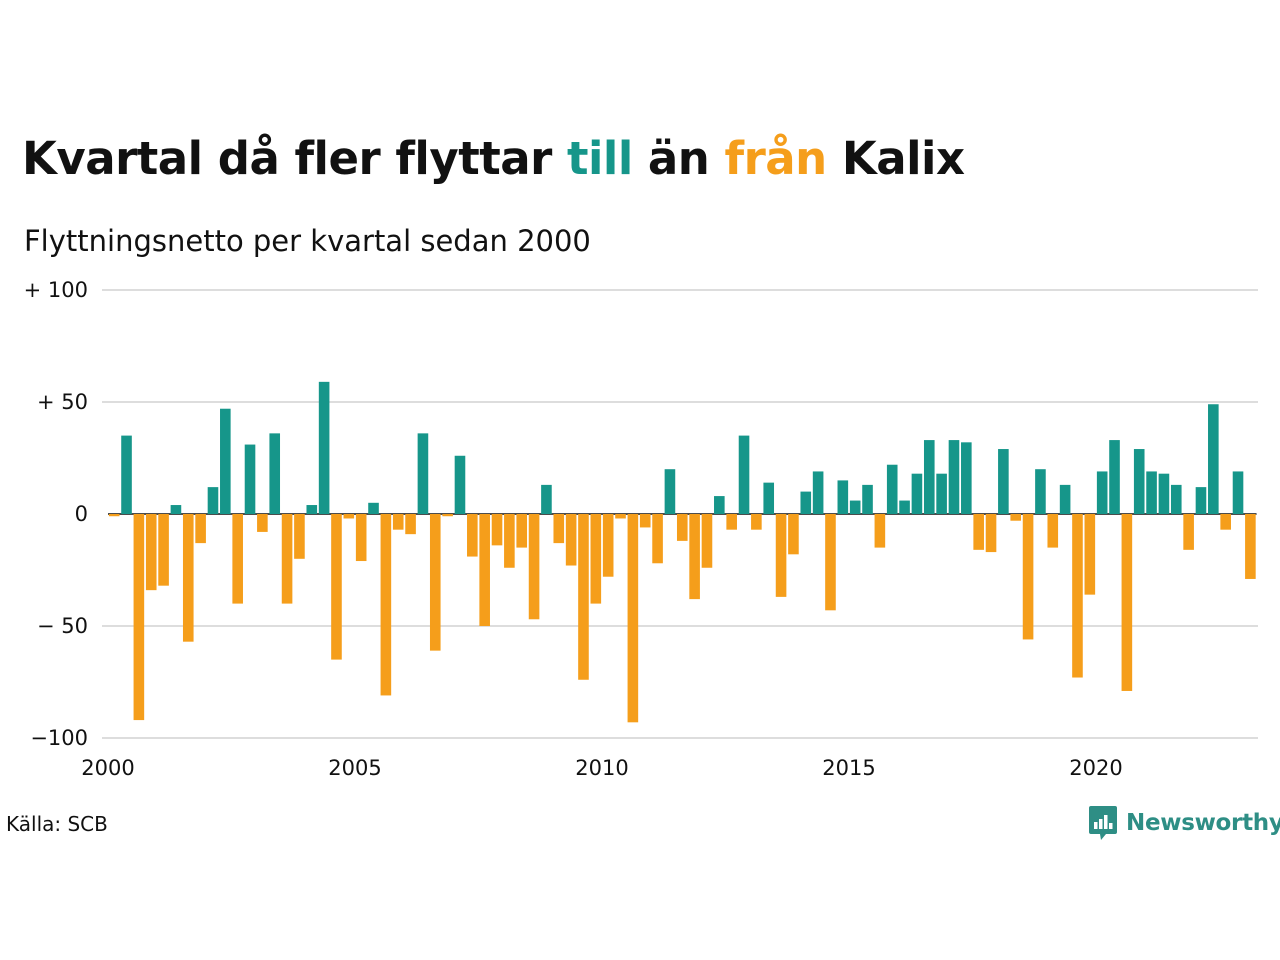 This screenshot has width=1280, height=960. I want to click on logo-text: Newsworthy, so click(1203, 823).